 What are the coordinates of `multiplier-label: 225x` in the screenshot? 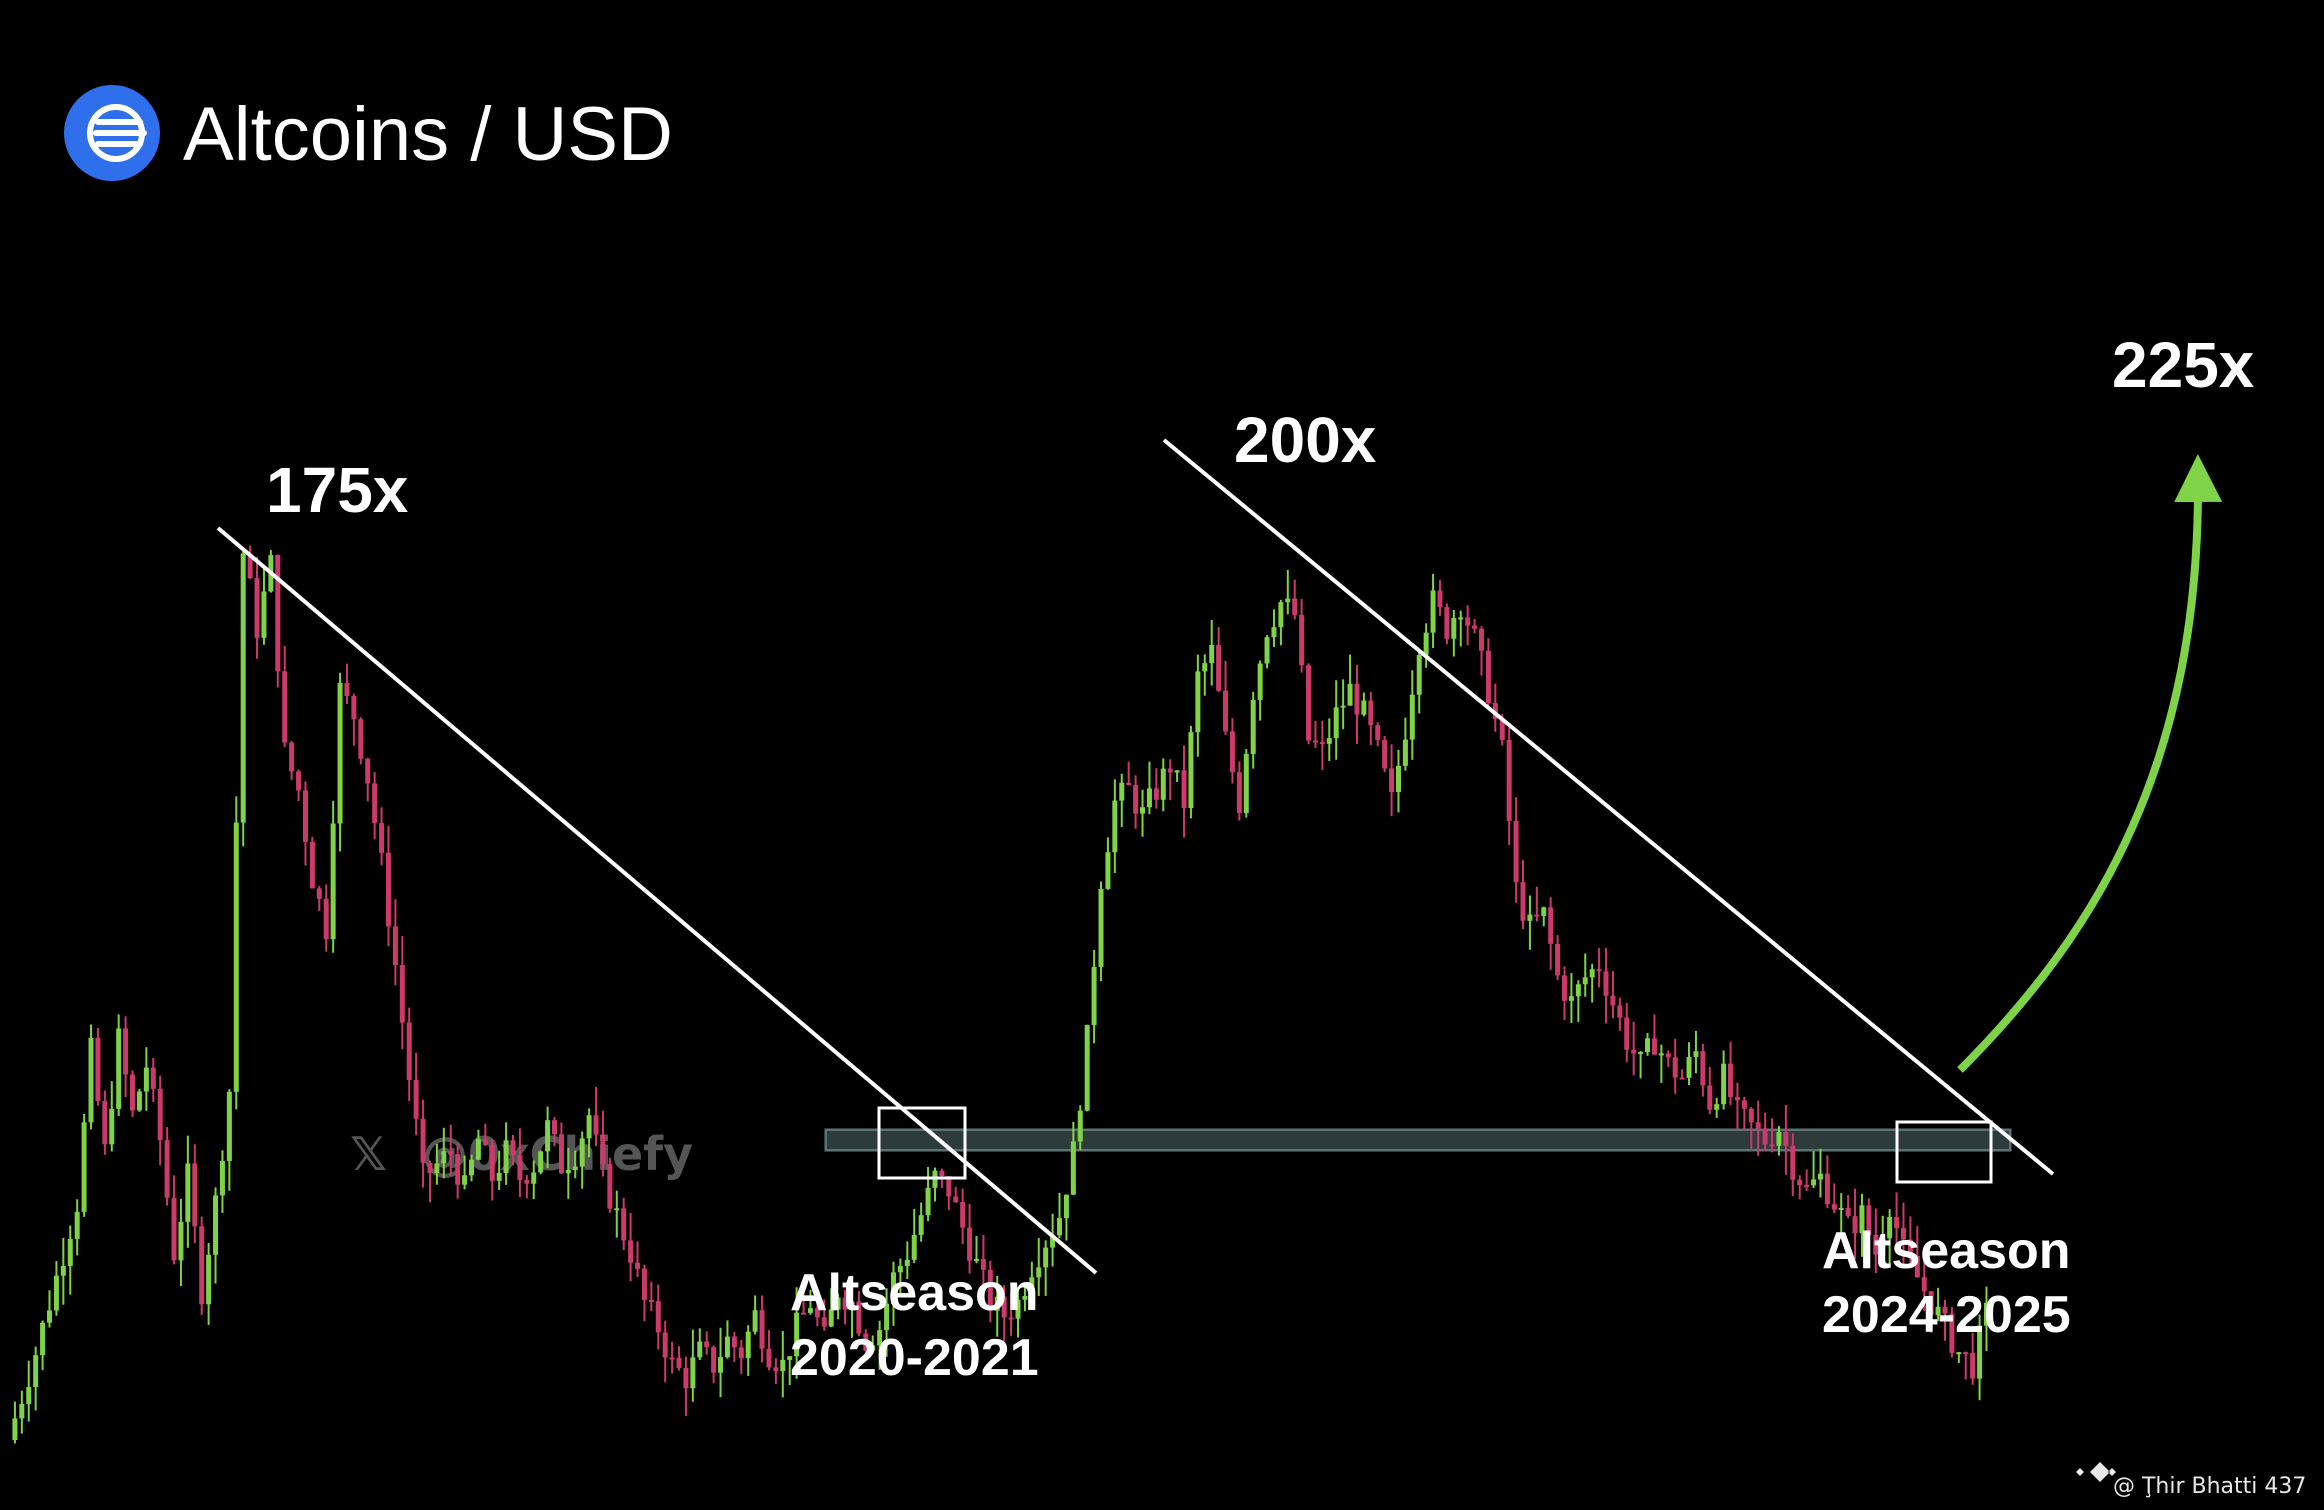 It's located at (2183, 365).